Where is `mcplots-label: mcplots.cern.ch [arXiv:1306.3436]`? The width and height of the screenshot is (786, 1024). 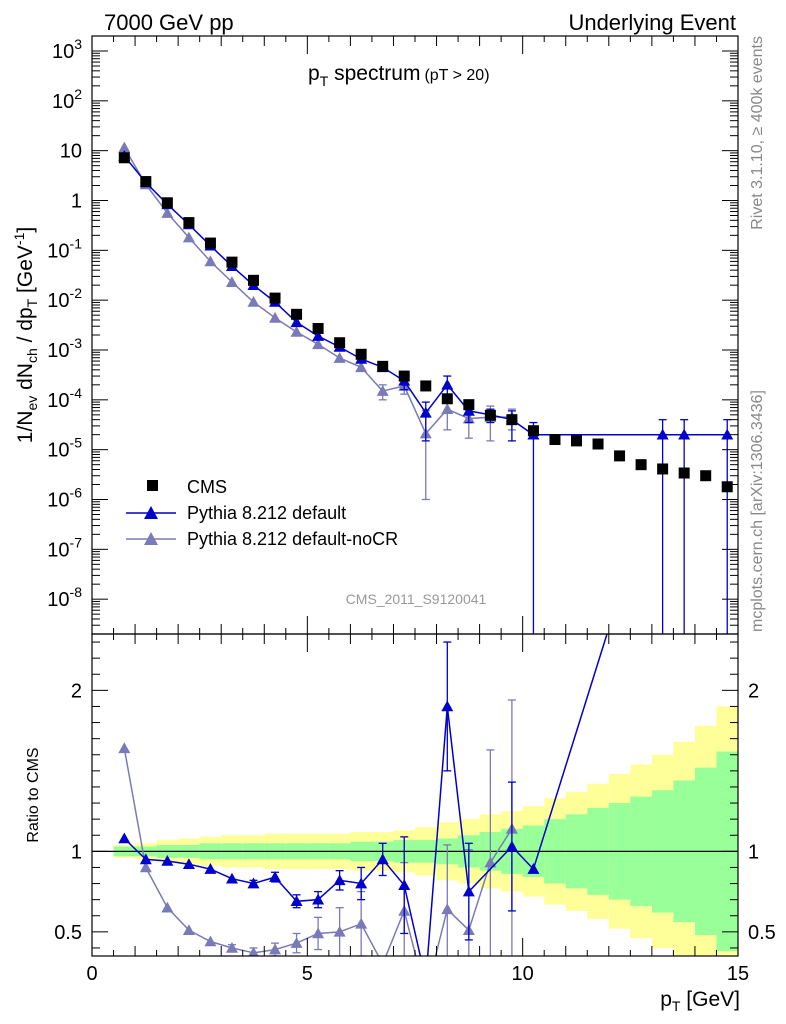
mcplots-label: mcplots.cern.ch [arXiv:1306.3436] is located at coordinates (757, 511).